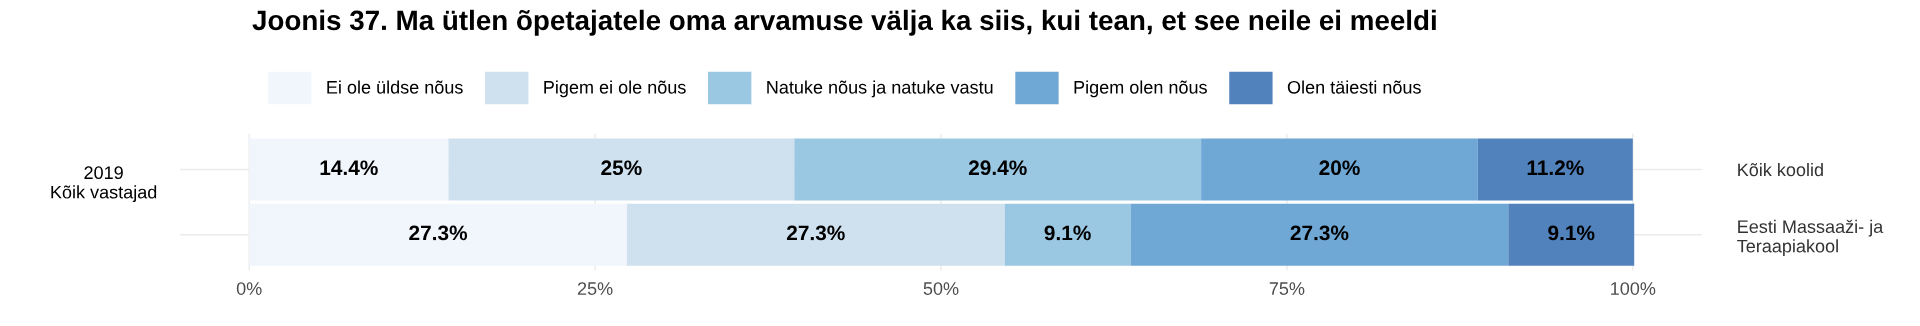 This screenshot has width=1920, height=326. I want to click on x-tick-label: 50%, so click(941, 288).